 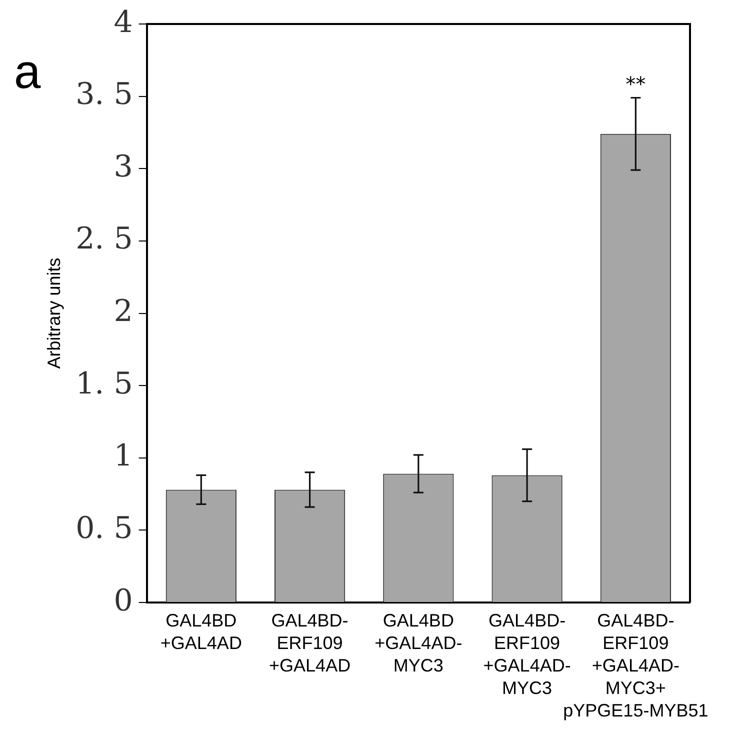 I want to click on y-tick-label: 0. 5, so click(x=104, y=528).